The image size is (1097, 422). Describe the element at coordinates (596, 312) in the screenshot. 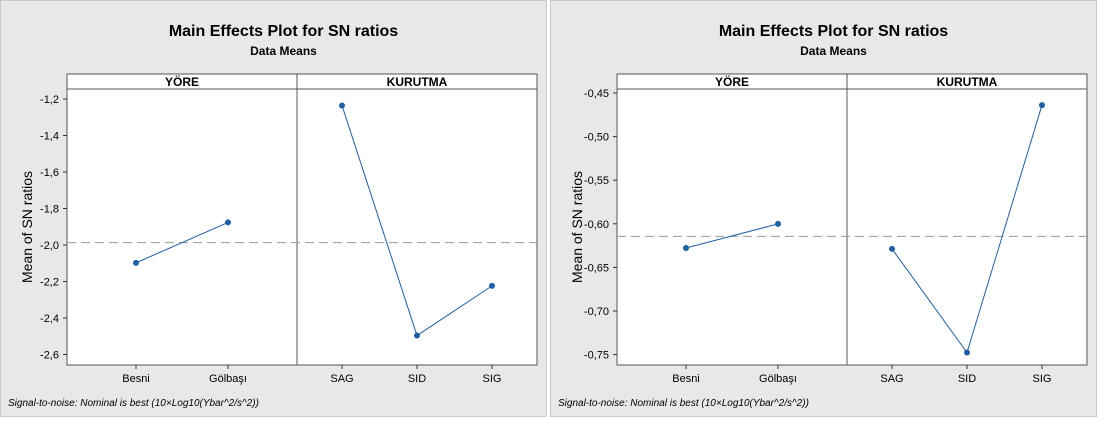

I see `y-tick-label: -0,70` at that location.